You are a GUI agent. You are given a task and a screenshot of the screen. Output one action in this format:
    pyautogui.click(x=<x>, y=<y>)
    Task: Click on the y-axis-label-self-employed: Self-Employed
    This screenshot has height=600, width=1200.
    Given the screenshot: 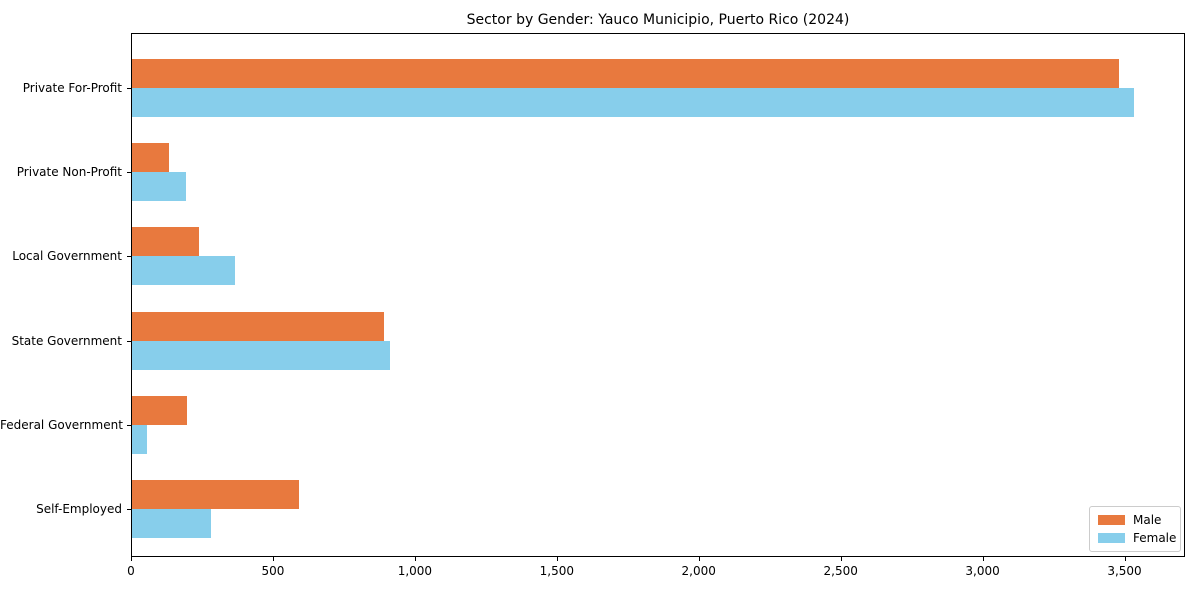 What is the action you would take?
    pyautogui.click(x=79, y=509)
    